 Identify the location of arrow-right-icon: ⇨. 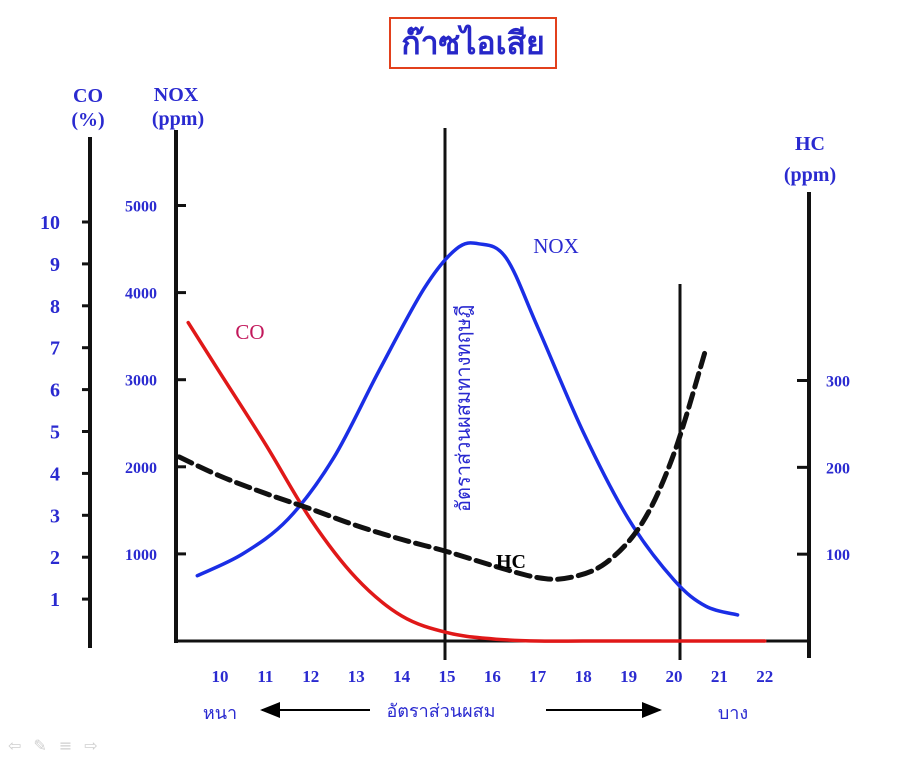
(91, 745).